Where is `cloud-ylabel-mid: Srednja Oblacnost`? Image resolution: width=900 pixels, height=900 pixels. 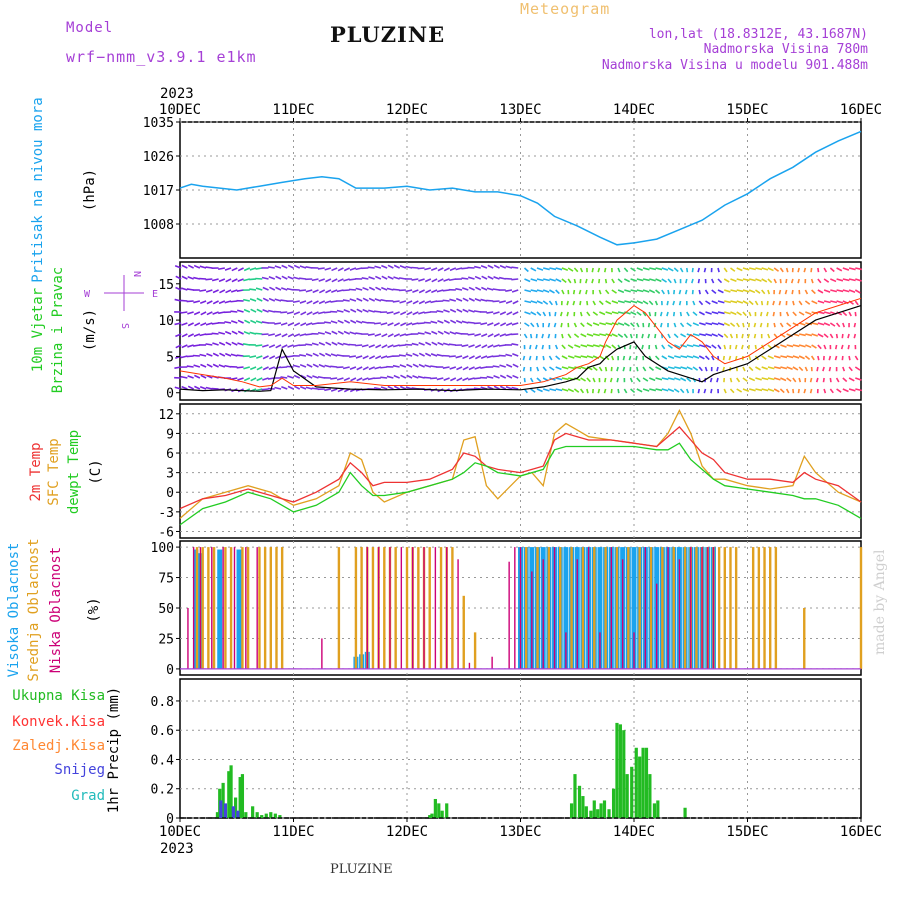 cloud-ylabel-mid: Srednja Oblacnost is located at coordinates (34, 609).